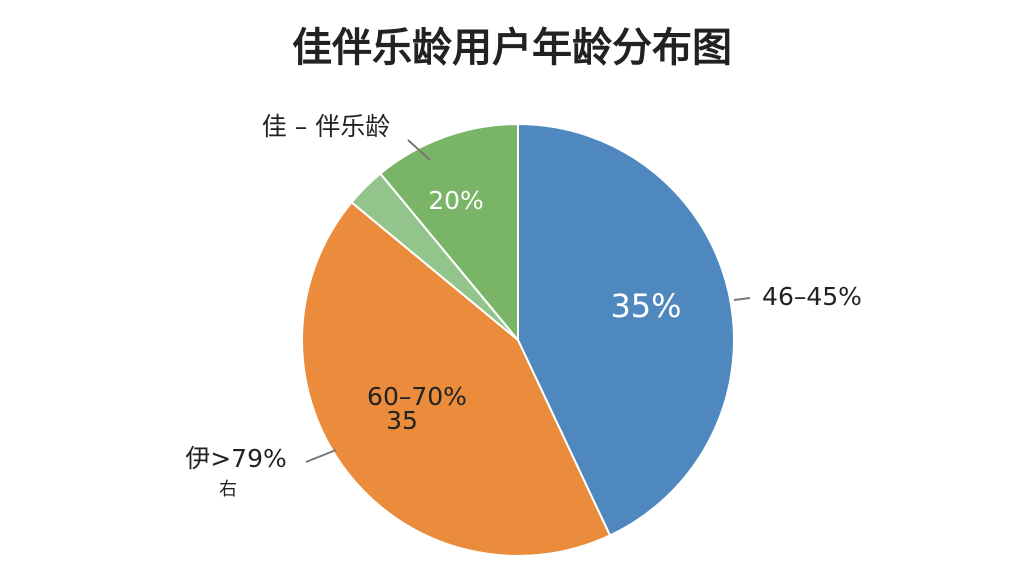 The height and width of the screenshot is (576, 1024). Describe the element at coordinates (812, 296) in the screenshot. I see `annotation: 46–45%` at that location.